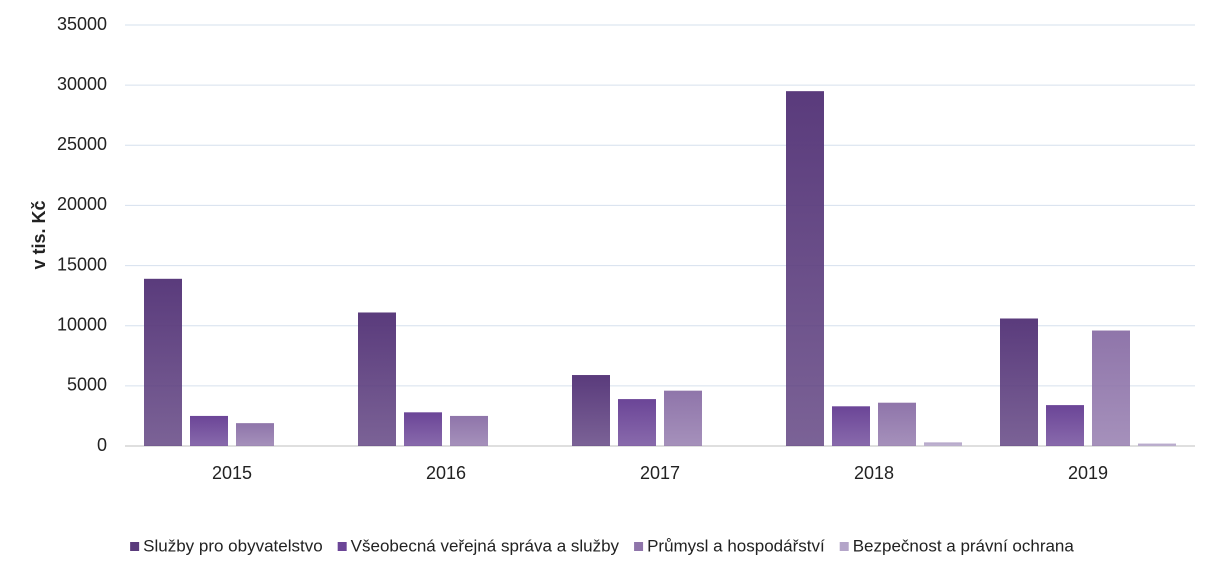 This screenshot has width=1205, height=563. I want to click on y-tick-label: 15000, so click(82, 264).